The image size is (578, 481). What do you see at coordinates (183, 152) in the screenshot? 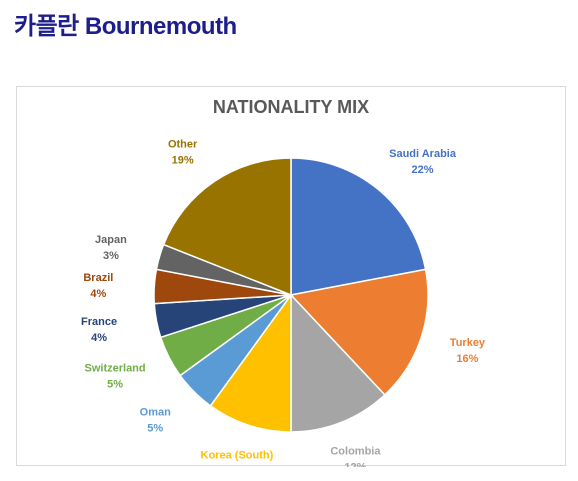
I see `slice-label: Other 19%` at bounding box center [183, 152].